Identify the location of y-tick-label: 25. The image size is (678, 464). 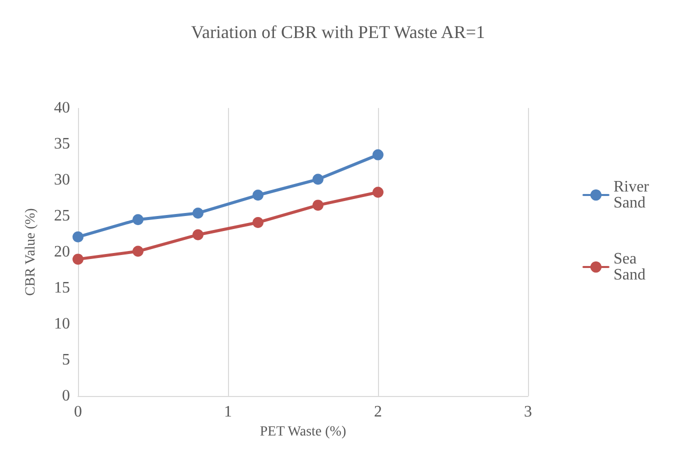
(62, 216).